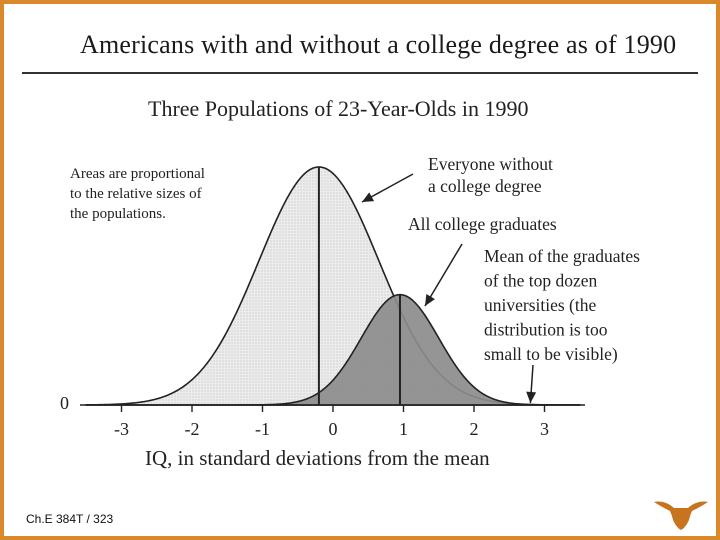 This screenshot has width=720, height=540. What do you see at coordinates (490, 175) in the screenshot?
I see `annotation-2: Everyone without a college degree` at bounding box center [490, 175].